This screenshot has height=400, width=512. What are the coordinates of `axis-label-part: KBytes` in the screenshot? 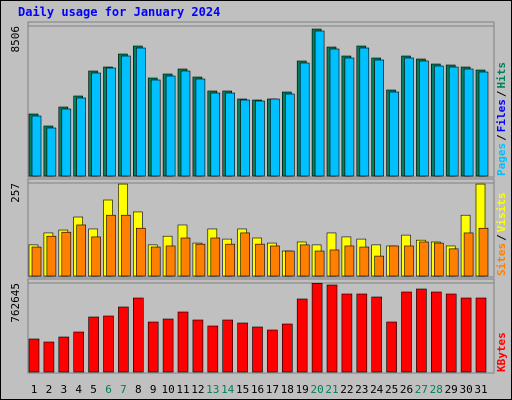 It's located at (501, 352).